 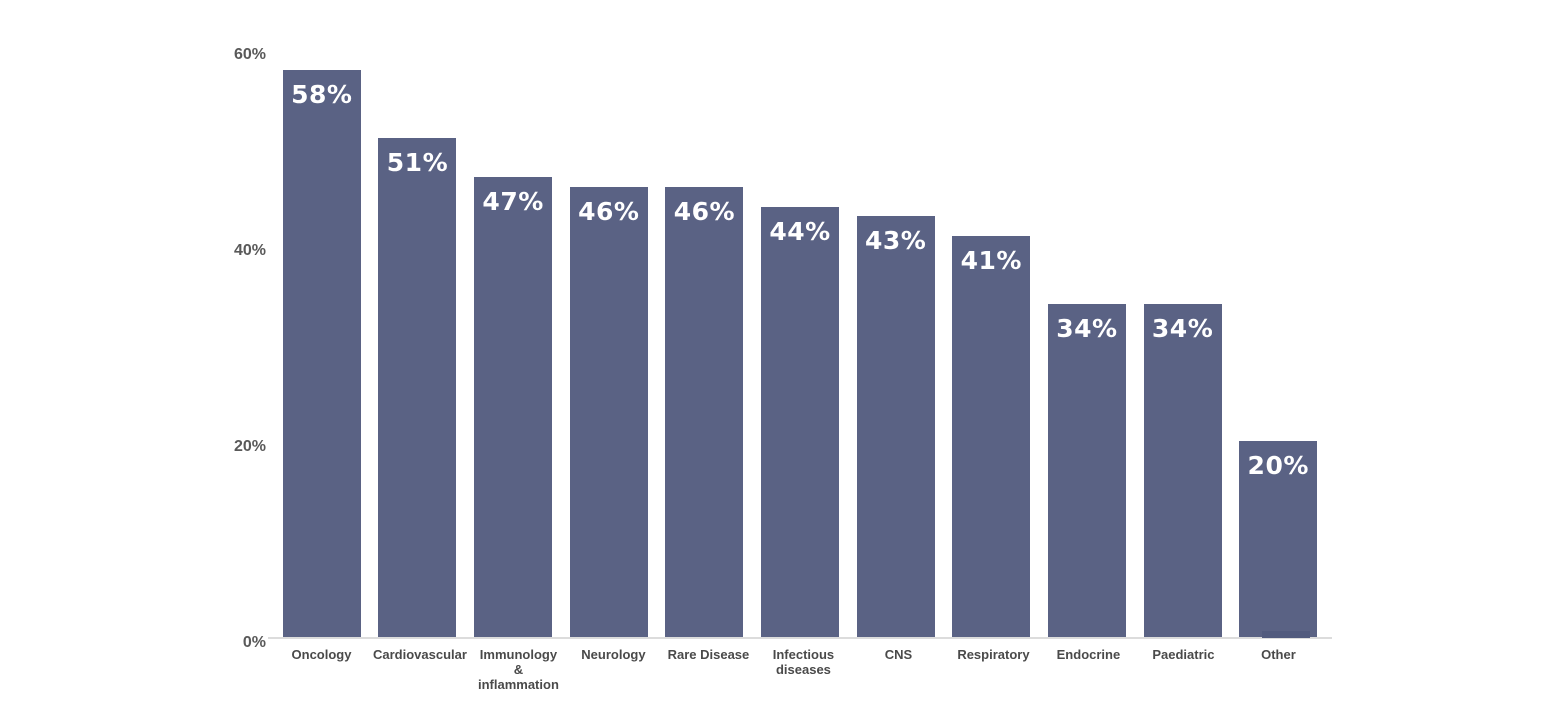 I want to click on bar-slot: 47%, so click(x=513, y=318).